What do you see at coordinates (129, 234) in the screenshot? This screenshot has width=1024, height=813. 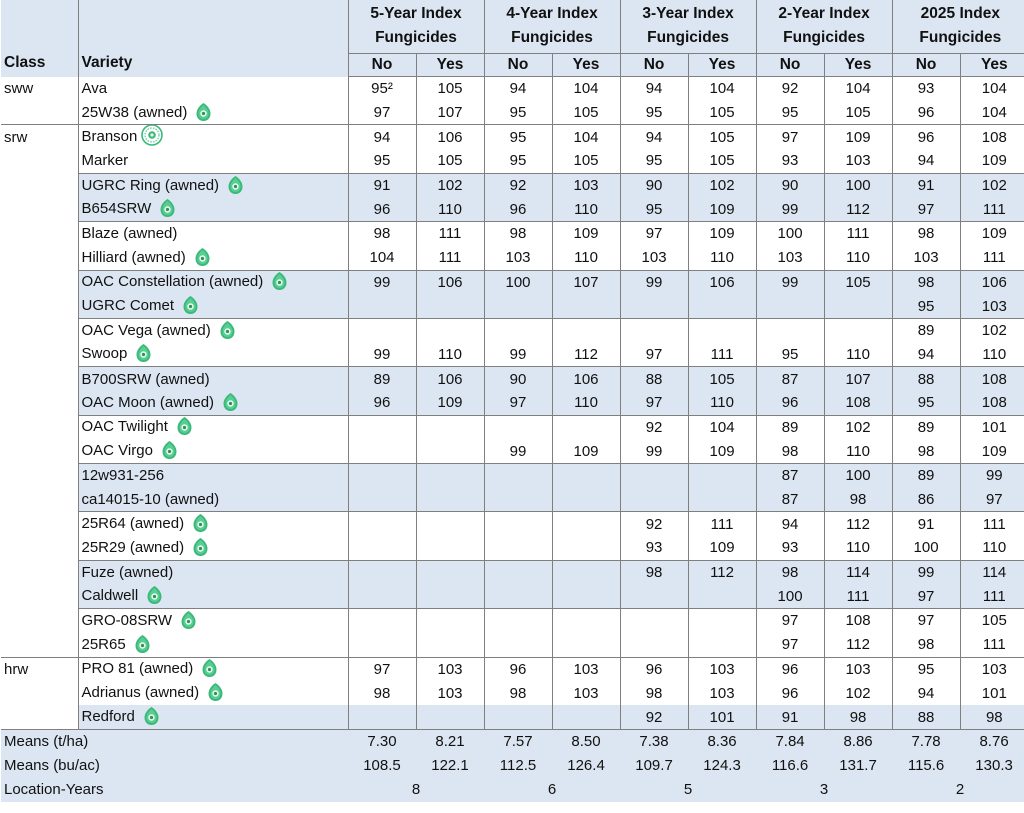 I see `variety-name: Blaze (awned)` at bounding box center [129, 234].